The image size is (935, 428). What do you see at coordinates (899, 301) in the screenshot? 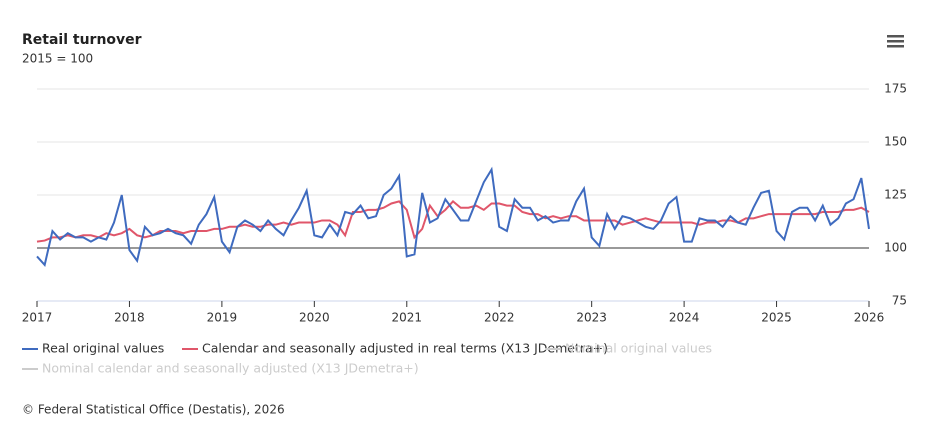
I see `y-tick-label: 75` at bounding box center [899, 301].